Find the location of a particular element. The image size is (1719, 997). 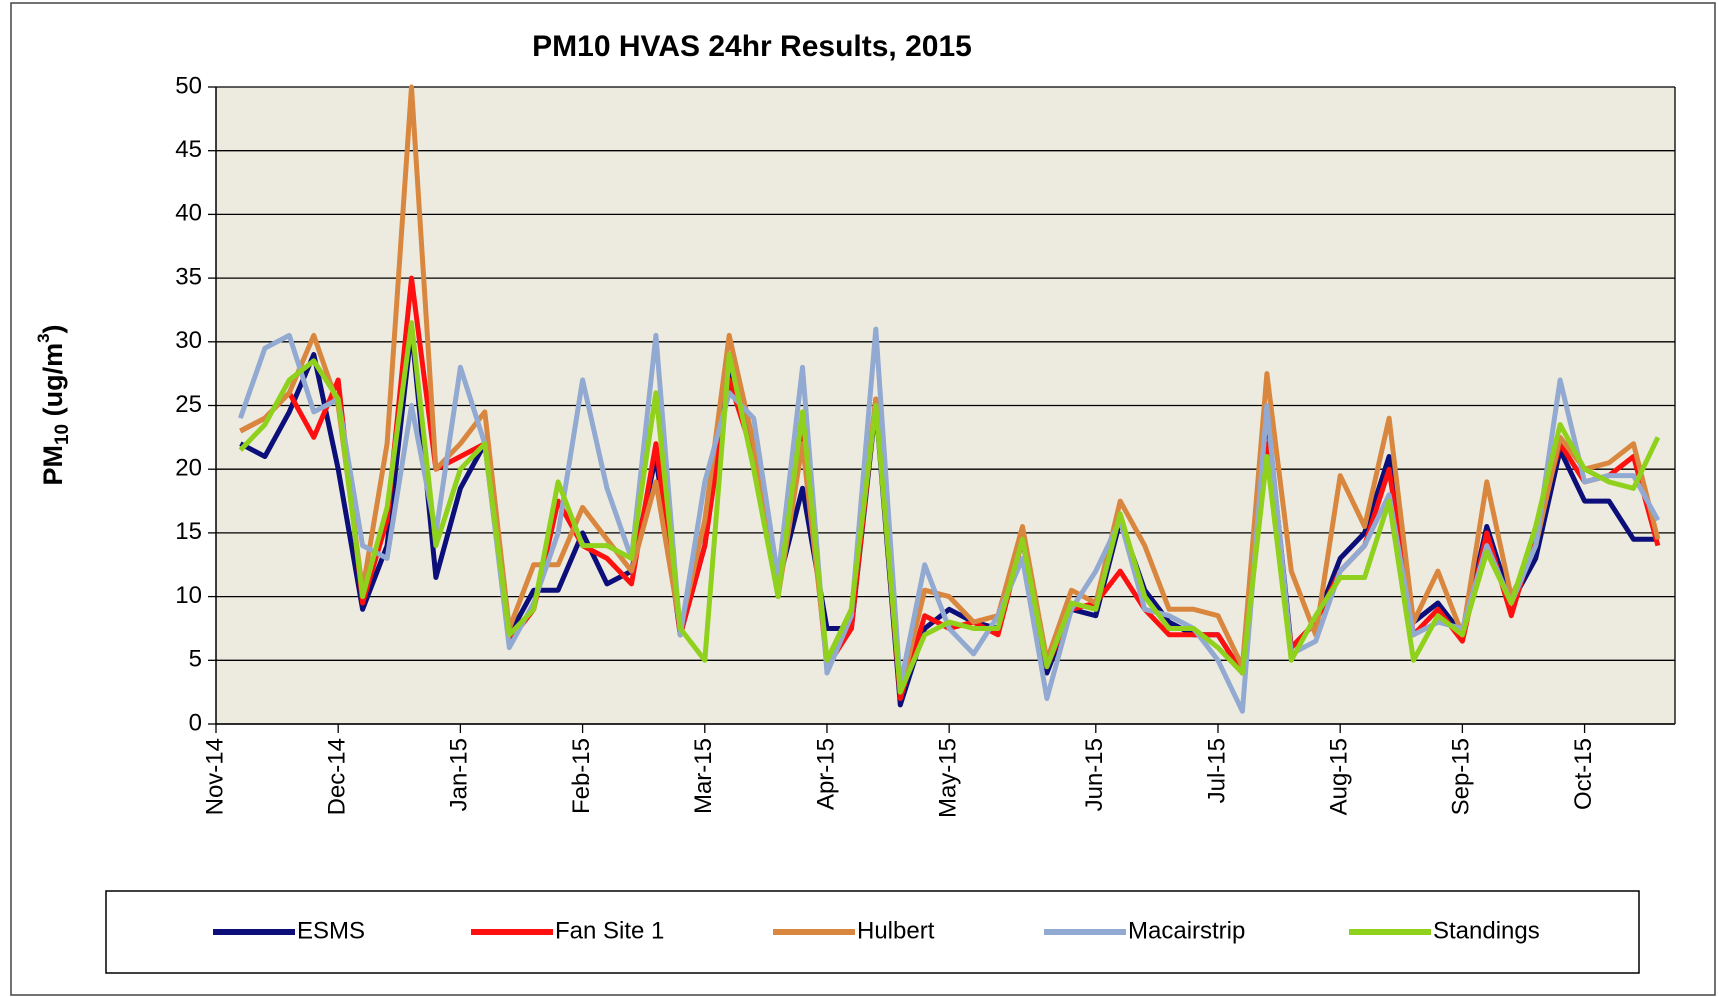

x-tick-label: Sep-15 is located at coordinates (1461, 776).